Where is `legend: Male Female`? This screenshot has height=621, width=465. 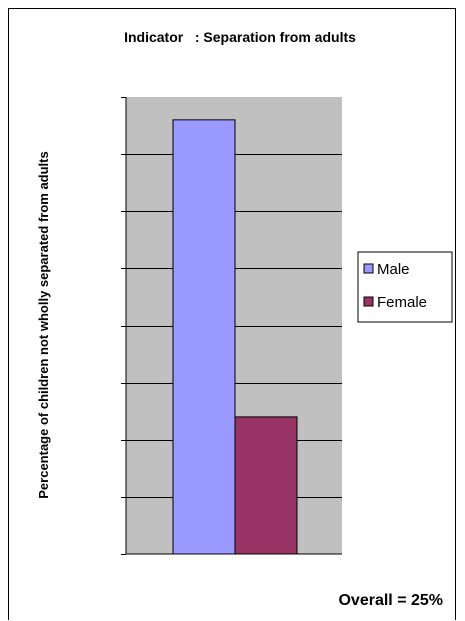
legend: Male Female is located at coordinates (405, 287).